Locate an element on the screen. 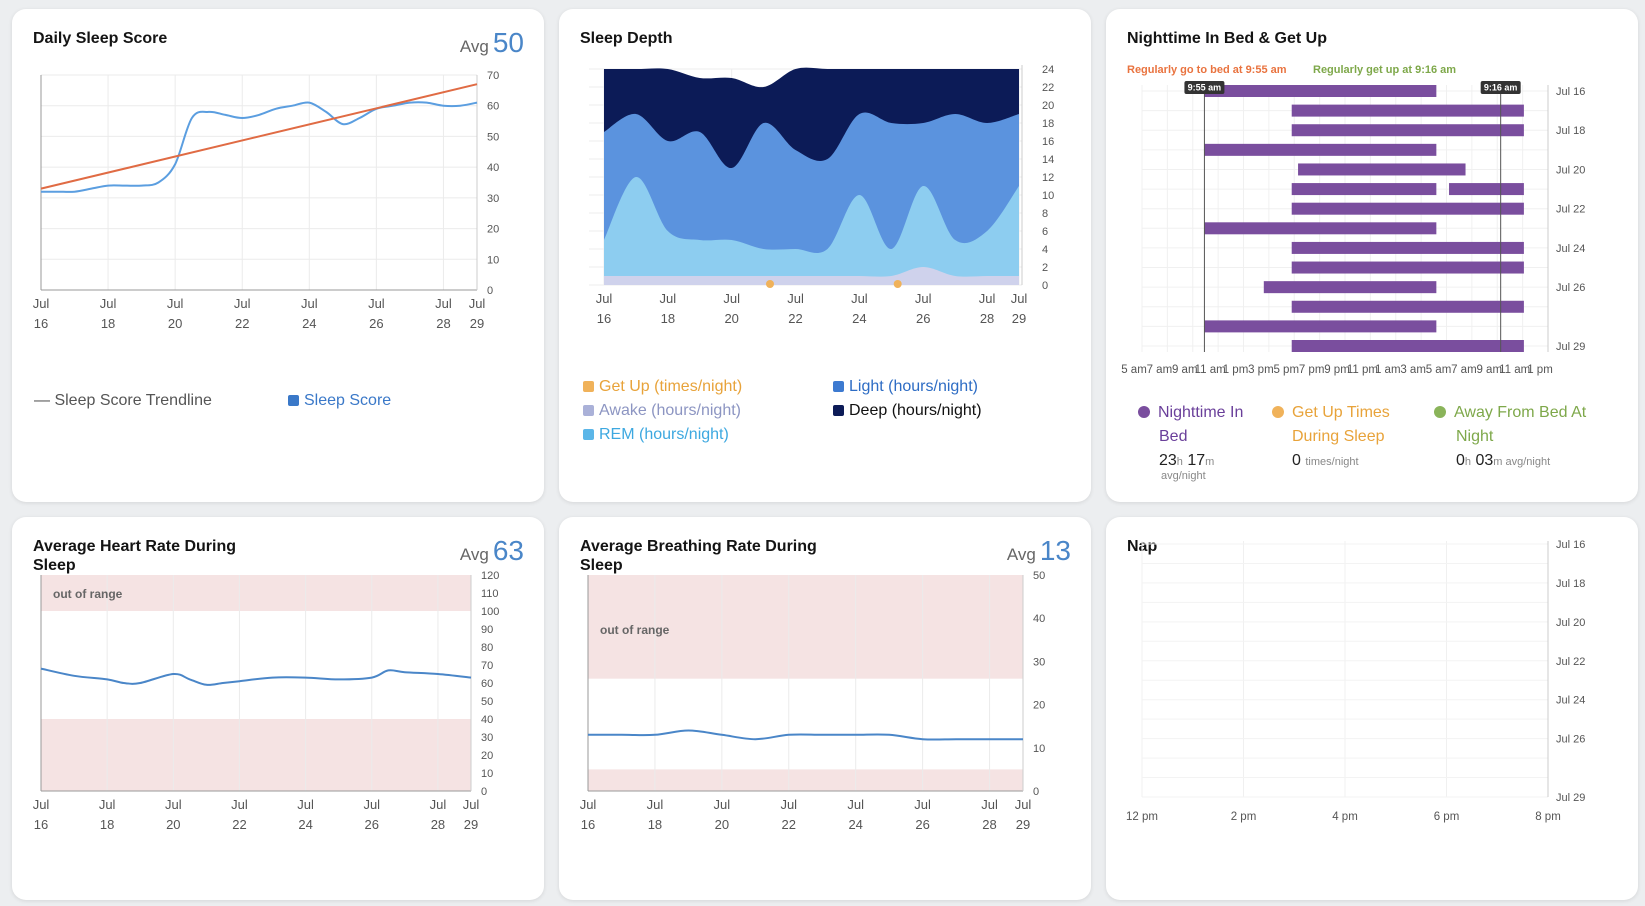 The width and height of the screenshot is (1645, 906). legend-deep: Deep (hours/night) is located at coordinates (907, 411).